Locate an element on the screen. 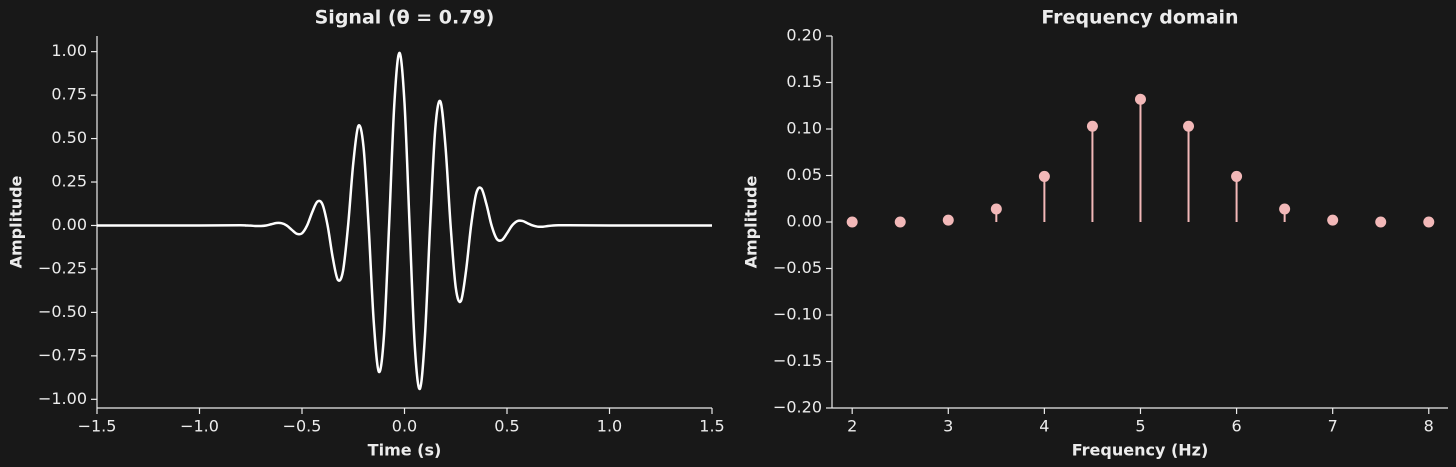 This screenshot has width=1456, height=467. y-tick-label: 0.25 is located at coordinates (69, 181).